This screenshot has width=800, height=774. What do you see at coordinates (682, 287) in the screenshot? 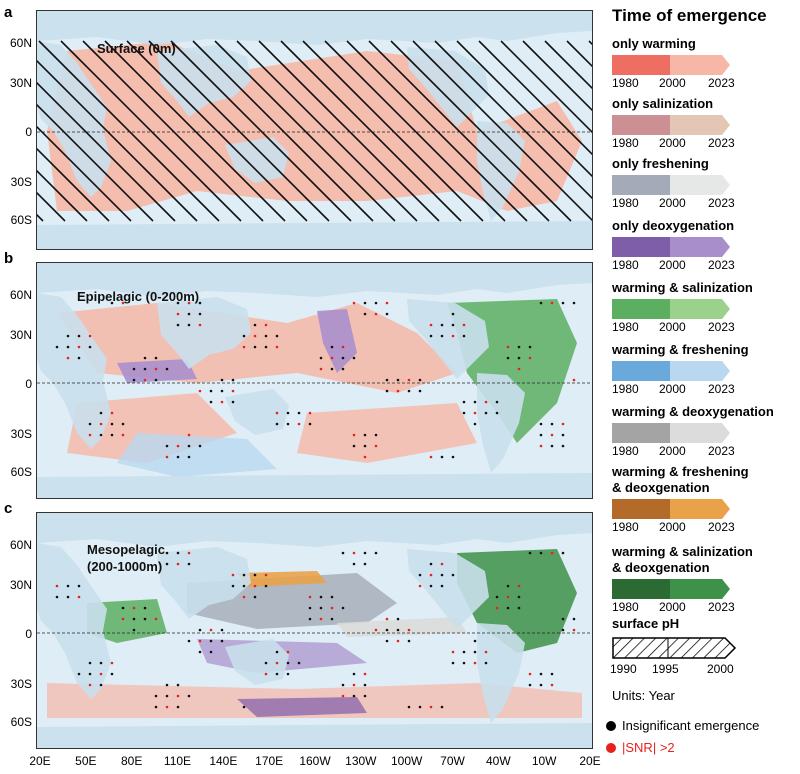
I see `legend-category-label: warming & salinization` at bounding box center [682, 287].